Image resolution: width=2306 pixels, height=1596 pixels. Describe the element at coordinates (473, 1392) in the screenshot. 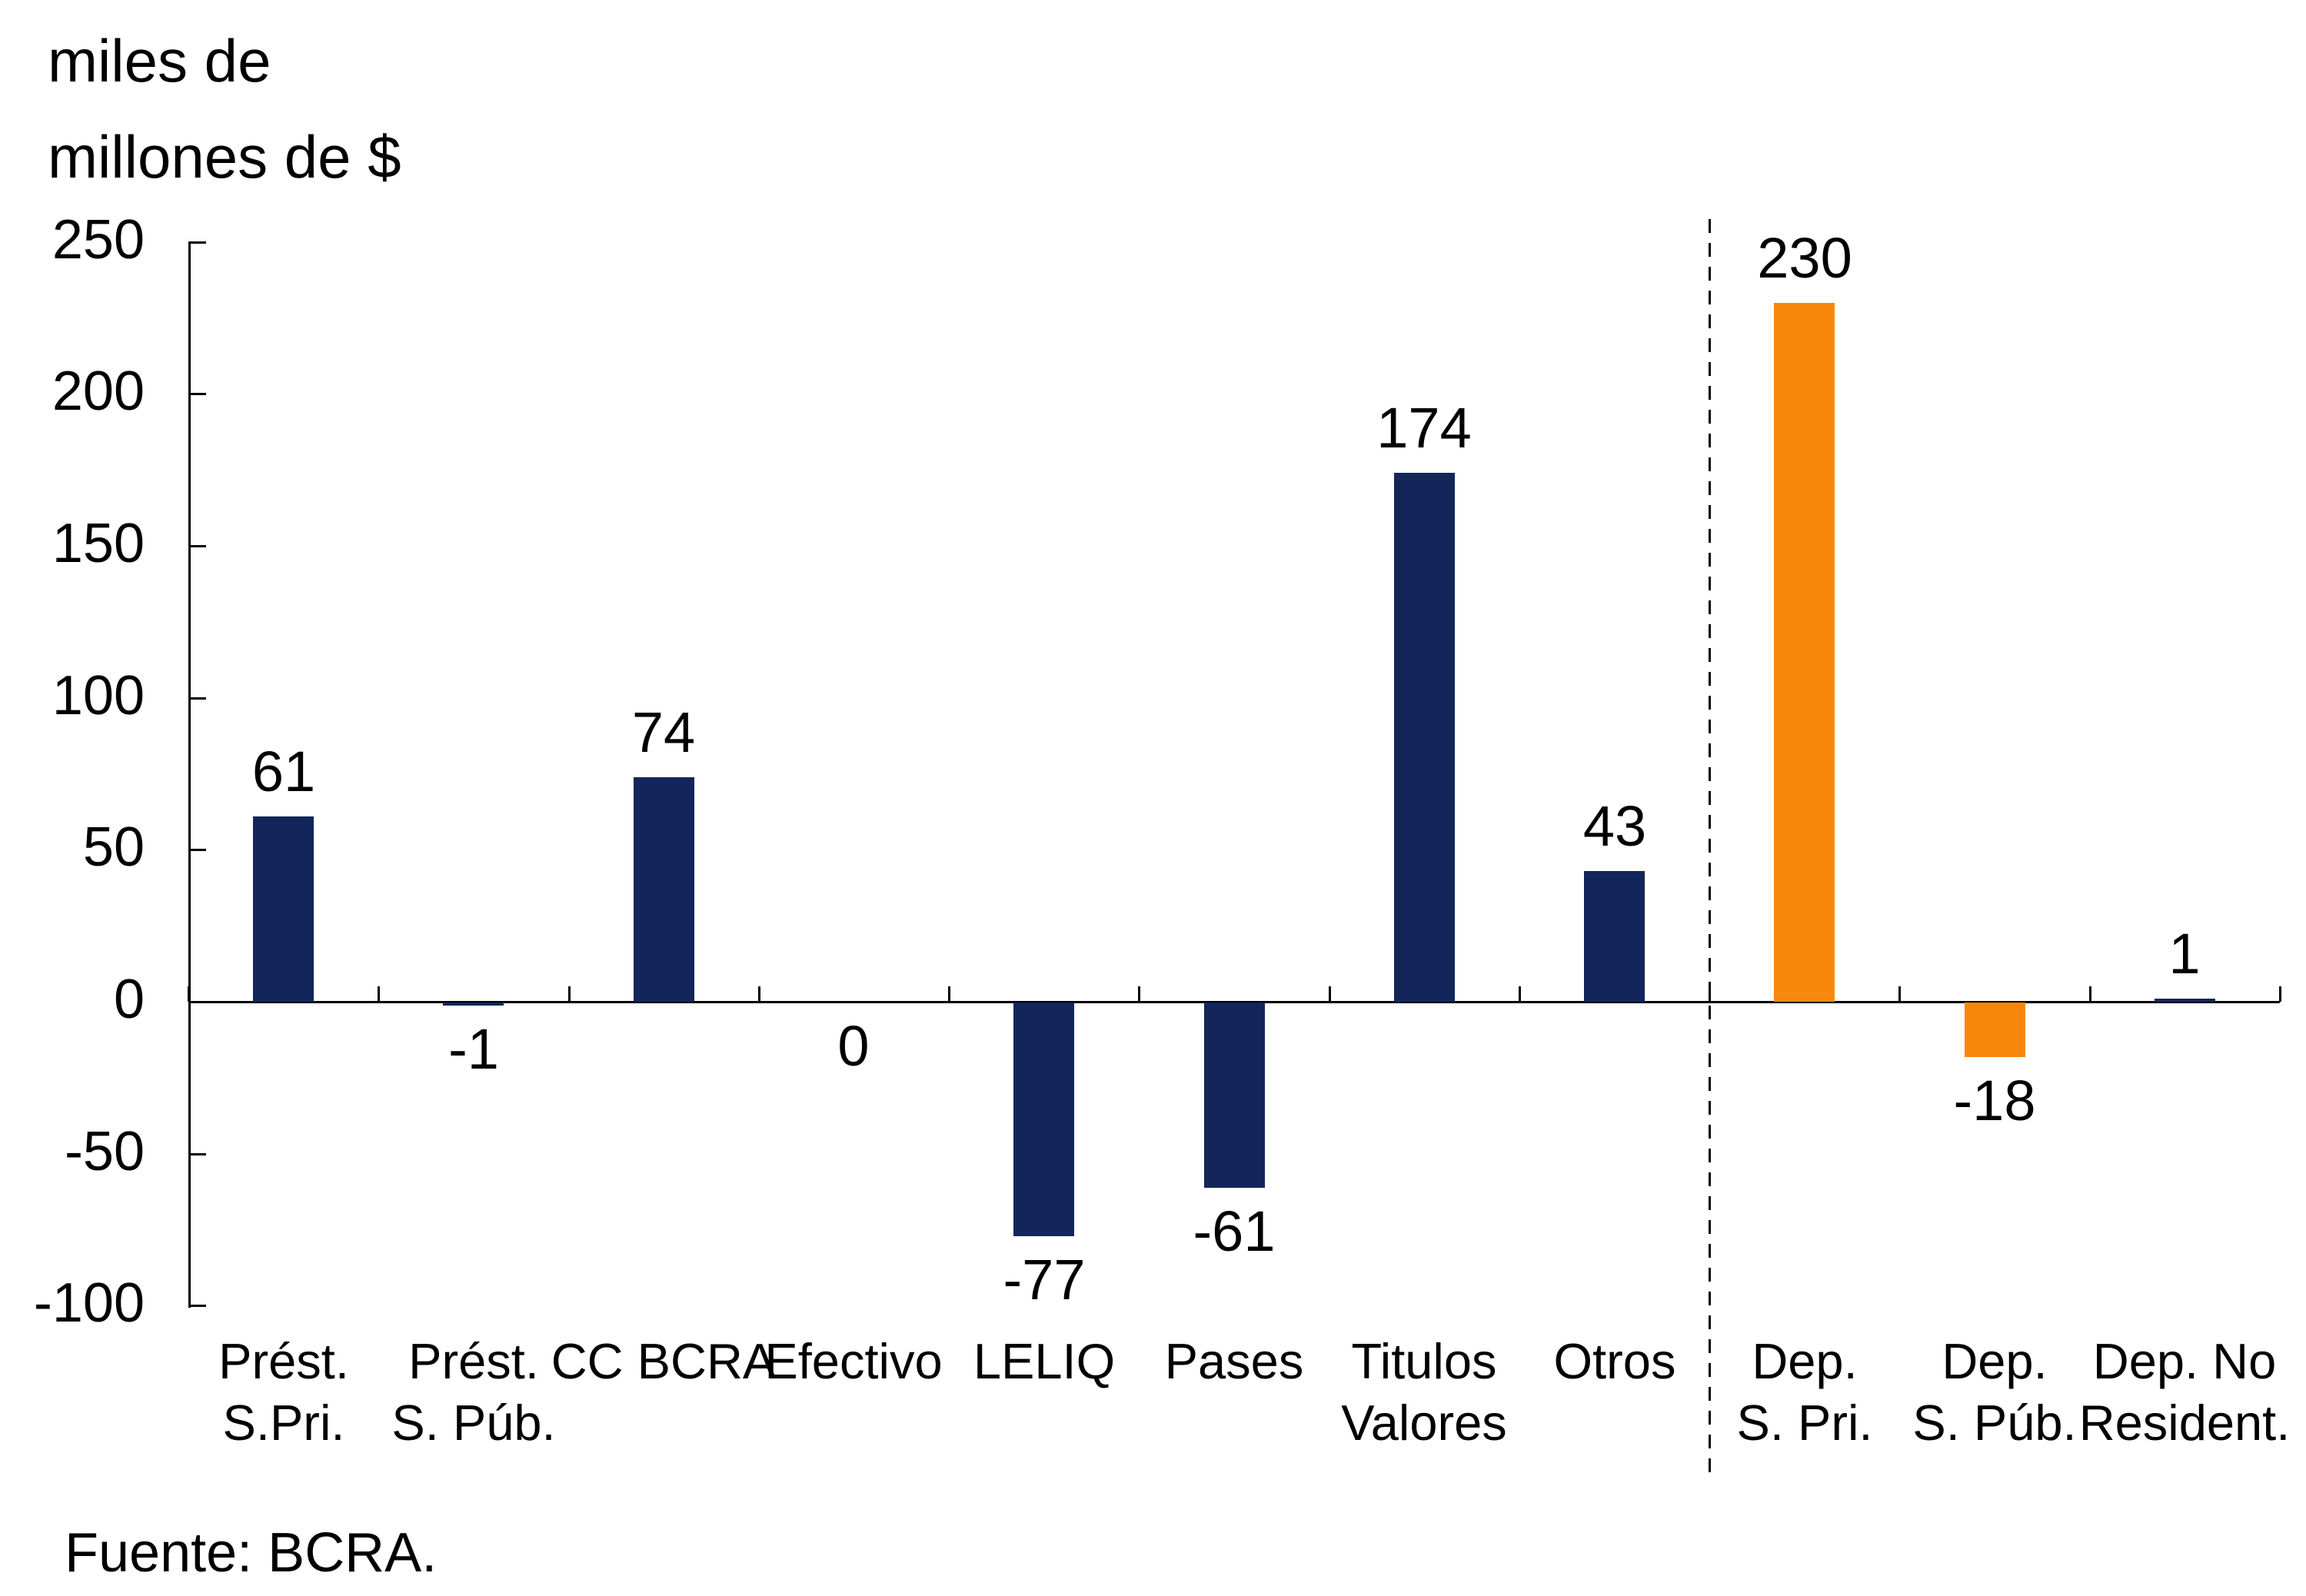

I see `category-label: Prést. S. Púb.` at that location.